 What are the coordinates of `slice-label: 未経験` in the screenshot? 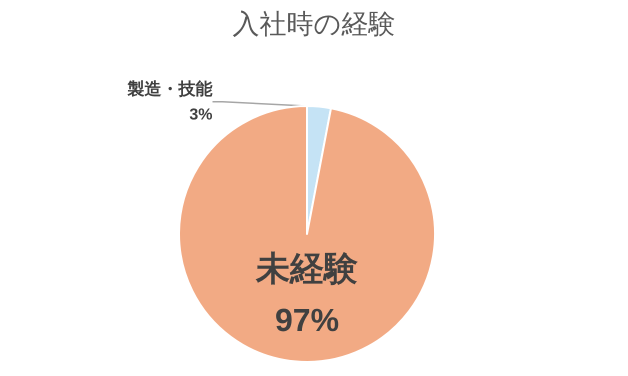 It's located at (306, 269).